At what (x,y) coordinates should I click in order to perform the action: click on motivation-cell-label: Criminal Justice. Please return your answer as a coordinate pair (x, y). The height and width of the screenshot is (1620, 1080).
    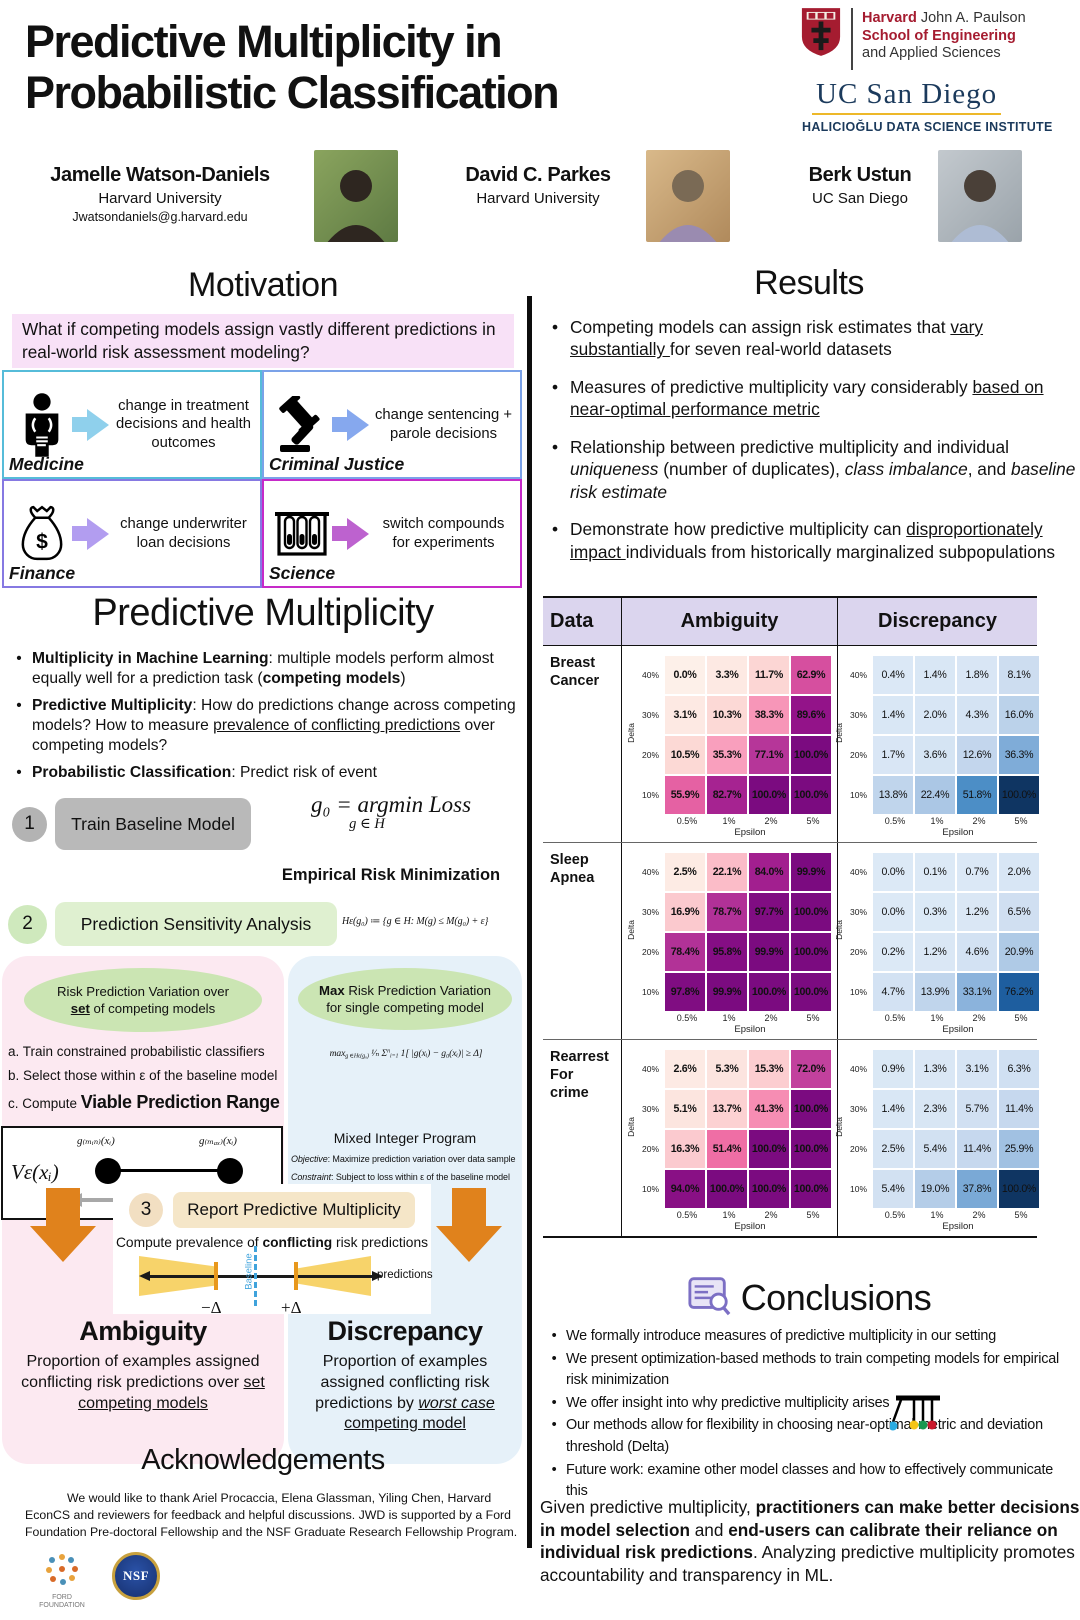
    Looking at the image, I should click on (337, 464).